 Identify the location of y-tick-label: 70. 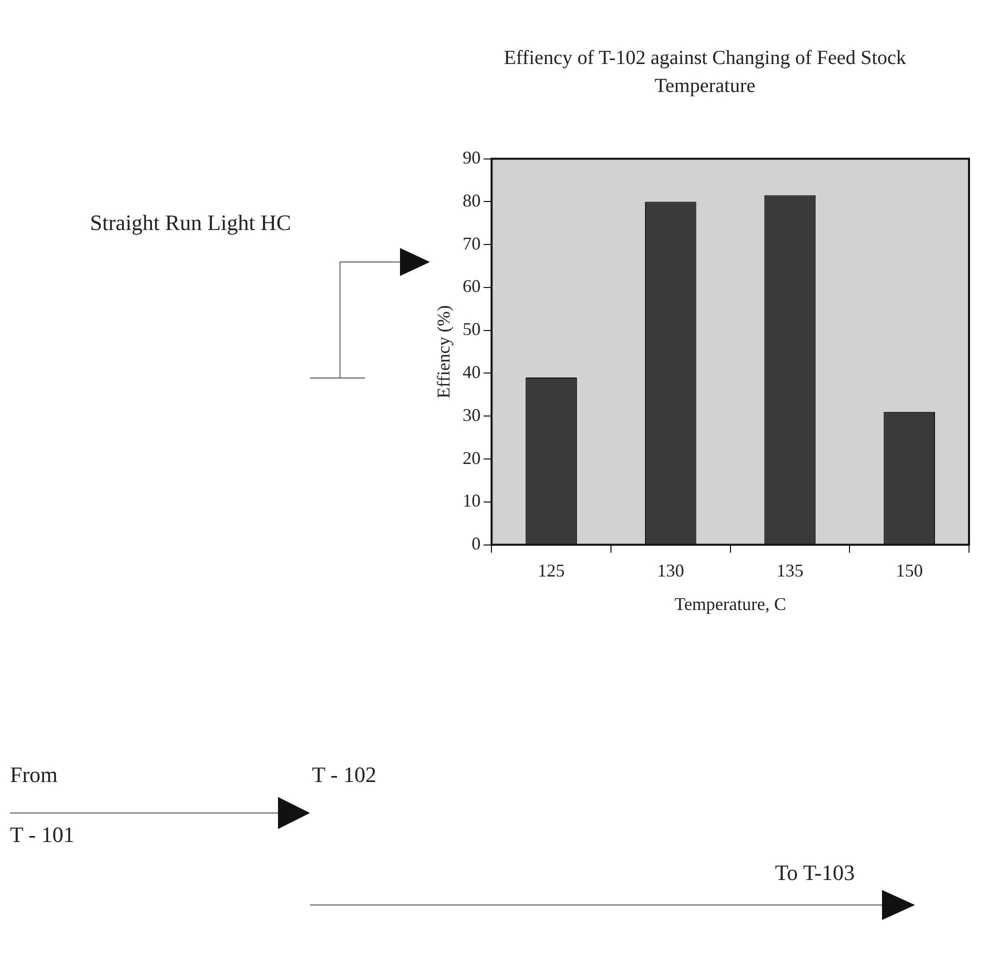
(471, 243).